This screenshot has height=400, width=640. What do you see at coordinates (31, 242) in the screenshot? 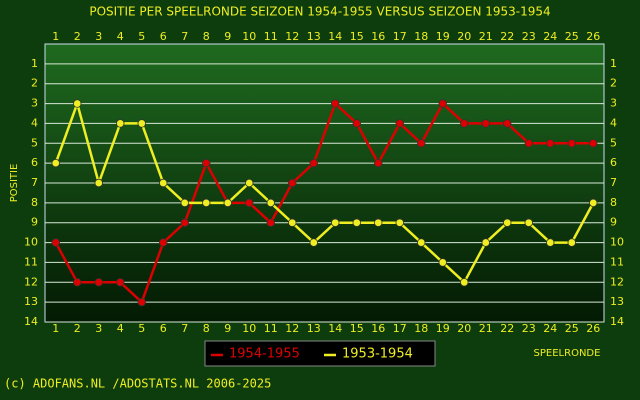
I see `y-tick-label: 10` at bounding box center [31, 242].